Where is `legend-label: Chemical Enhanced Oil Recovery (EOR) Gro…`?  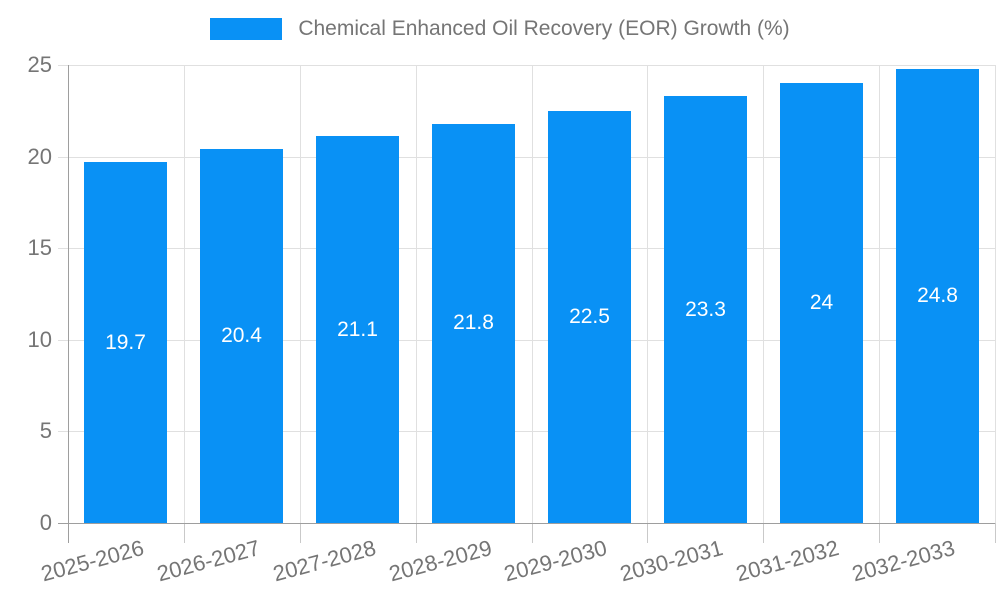 legend-label: Chemical Enhanced Oil Recovery (EOR) Gro… is located at coordinates (544, 28).